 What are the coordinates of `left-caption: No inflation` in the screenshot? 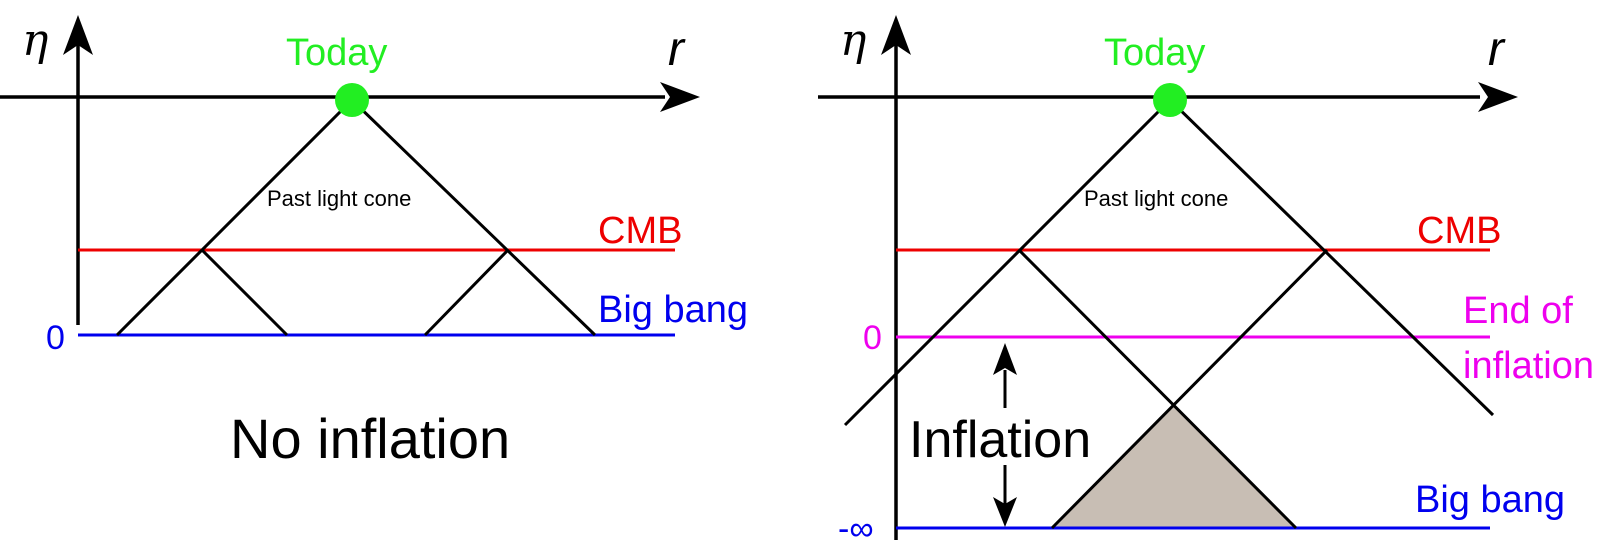 It's located at (370, 438).